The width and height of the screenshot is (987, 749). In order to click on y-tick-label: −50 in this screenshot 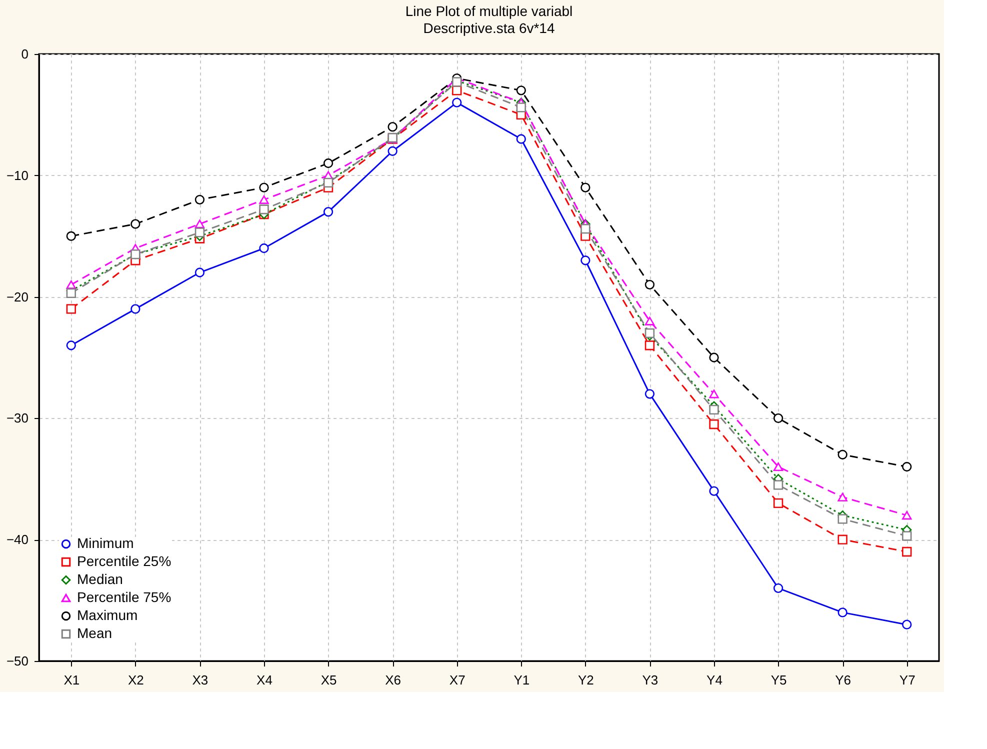, I will do `click(17, 661)`.